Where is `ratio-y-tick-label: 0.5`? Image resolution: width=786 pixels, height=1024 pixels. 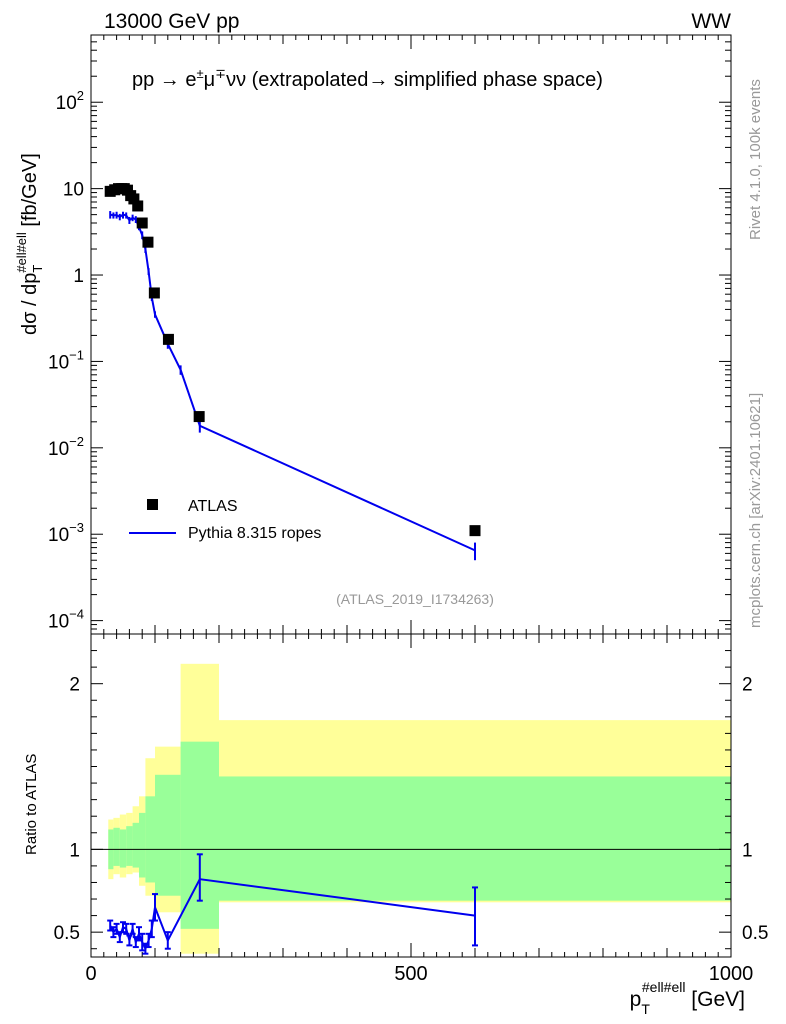 ratio-y-tick-label: 0.5 is located at coordinates (67, 933).